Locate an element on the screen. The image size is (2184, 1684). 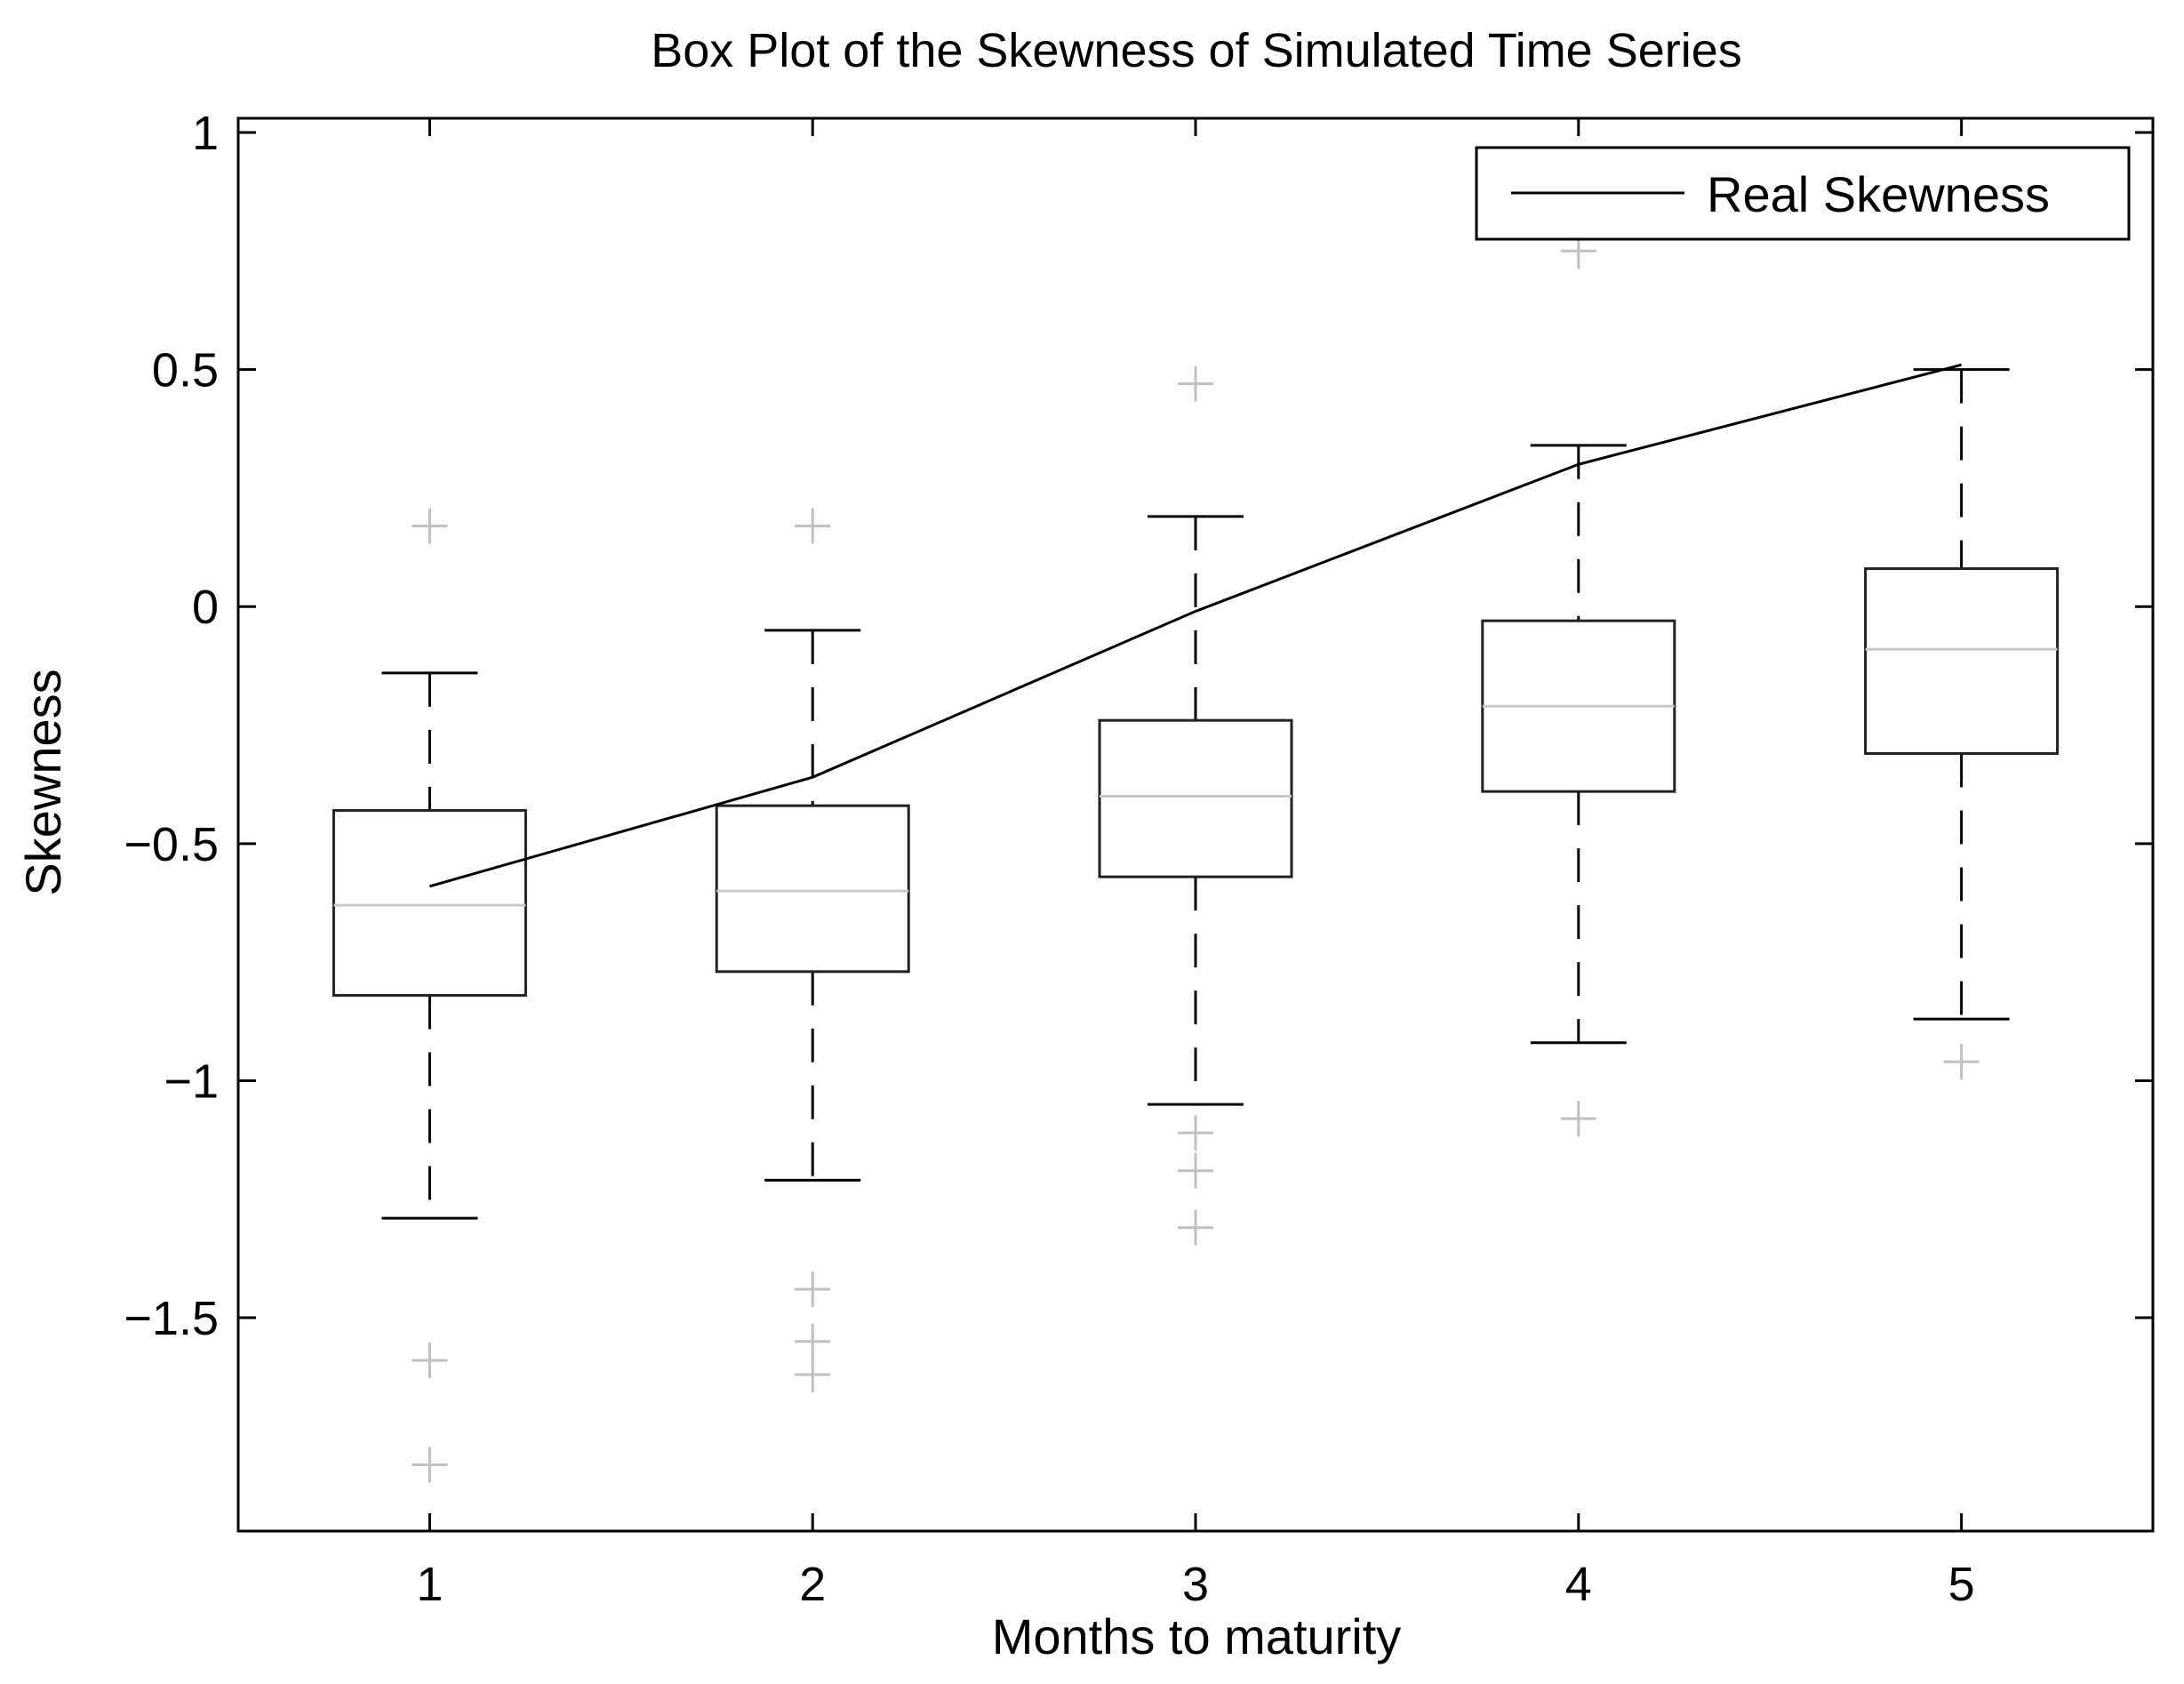
x-tick-label: 5 is located at coordinates (1961, 1584).